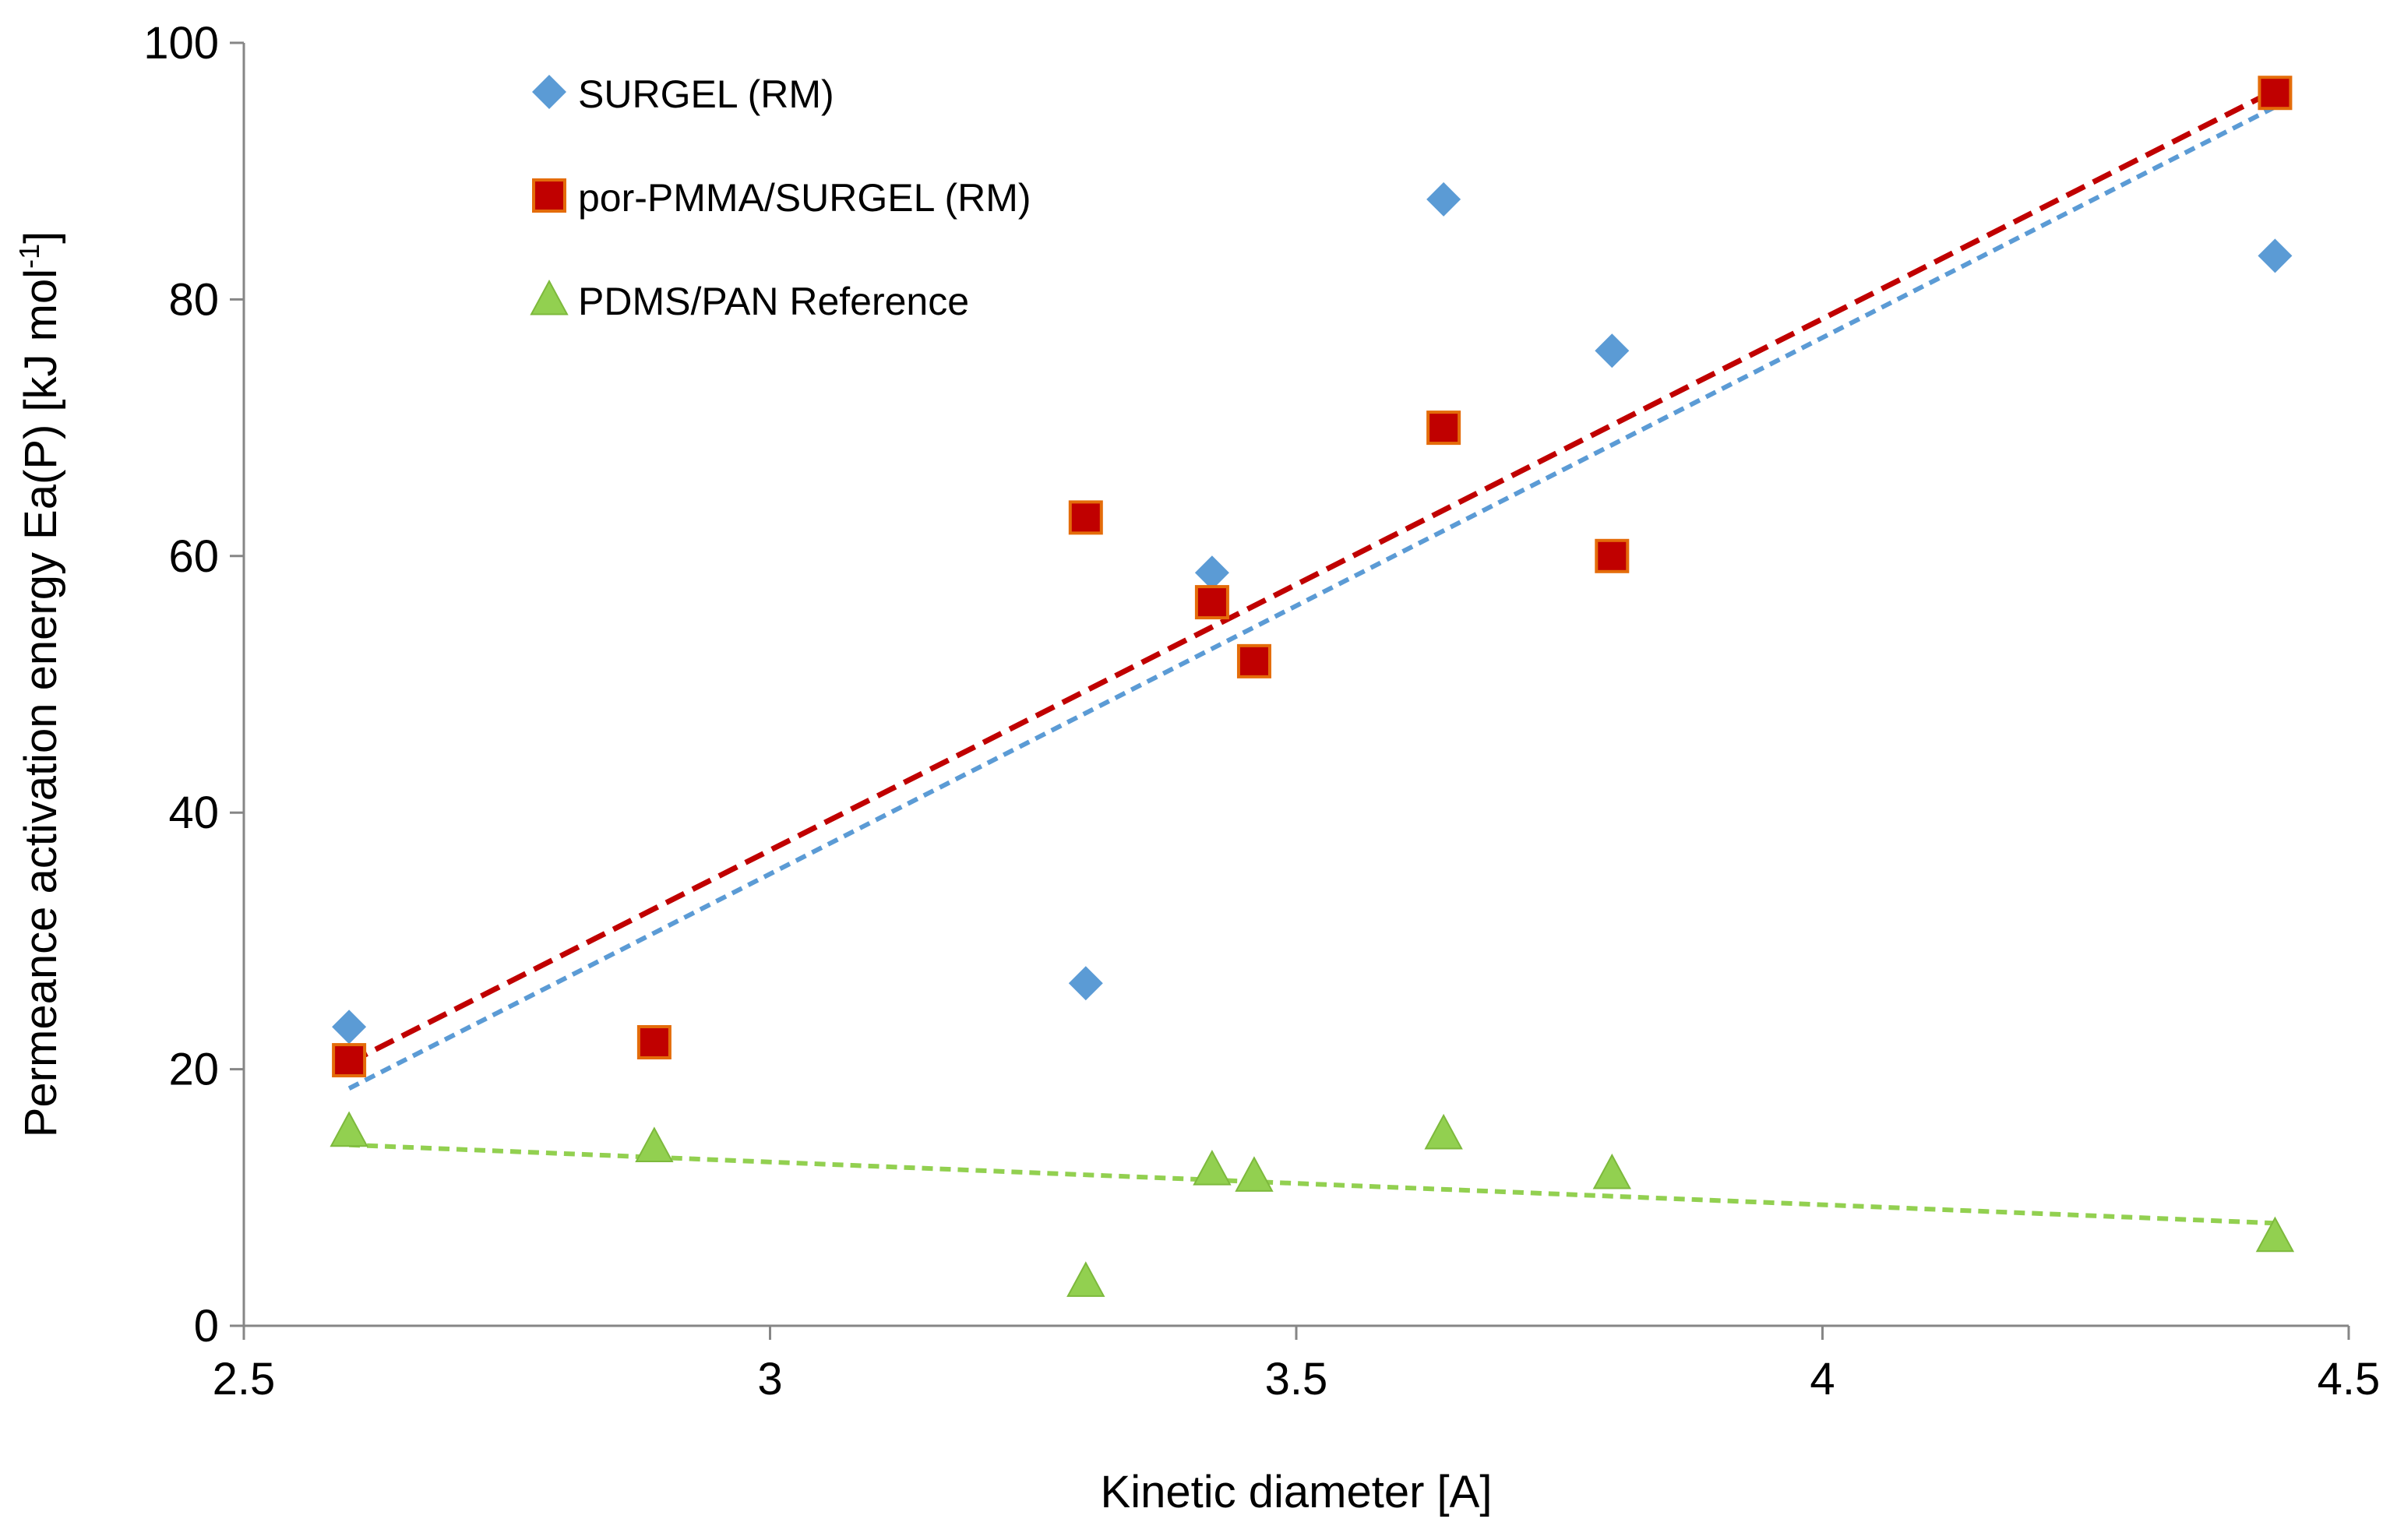 The width and height of the screenshot is (2397, 1540). I want to click on x-tick-labels: 2.5 3 3.5 4 4.5, so click(1297, 1379).